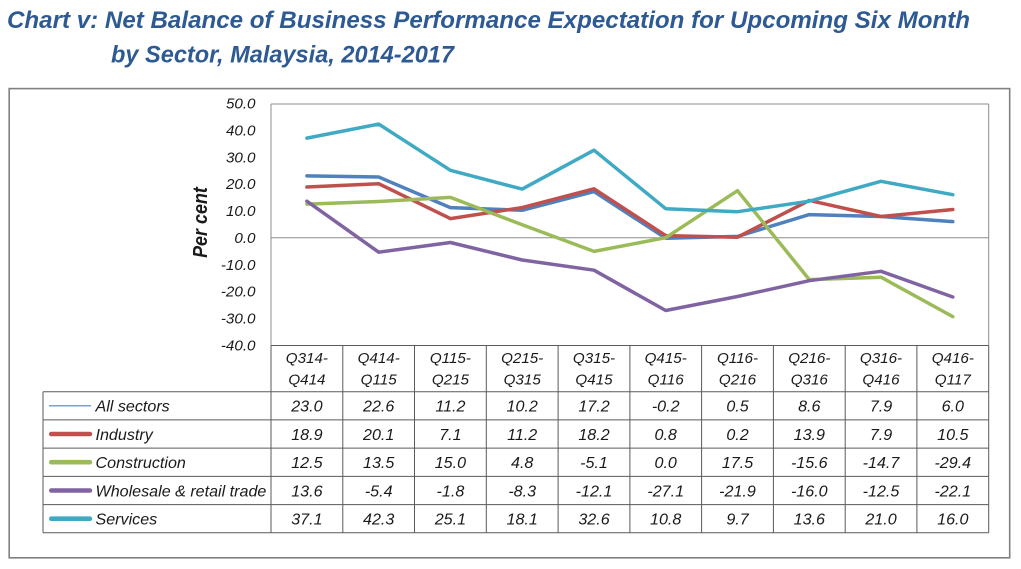  What do you see at coordinates (241, 131) in the screenshot?
I see `svg-text: 40.0` at bounding box center [241, 131].